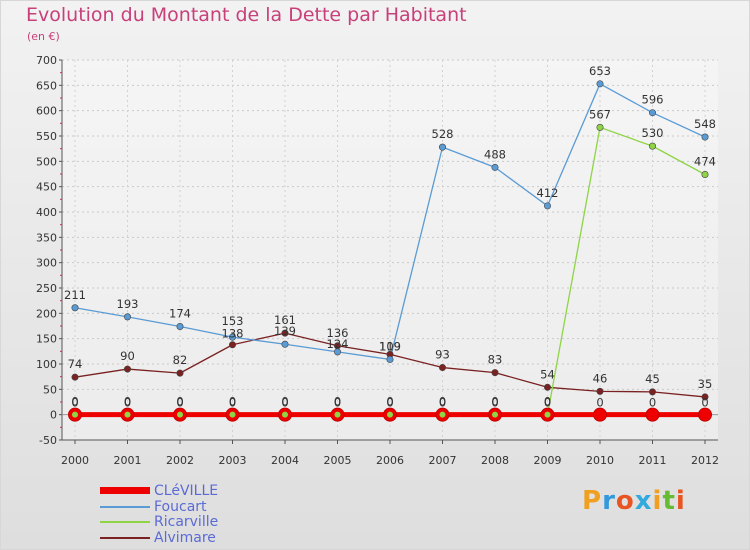 The image size is (750, 550). I want to click on legend-label-foucart: Foucart, so click(180, 506).